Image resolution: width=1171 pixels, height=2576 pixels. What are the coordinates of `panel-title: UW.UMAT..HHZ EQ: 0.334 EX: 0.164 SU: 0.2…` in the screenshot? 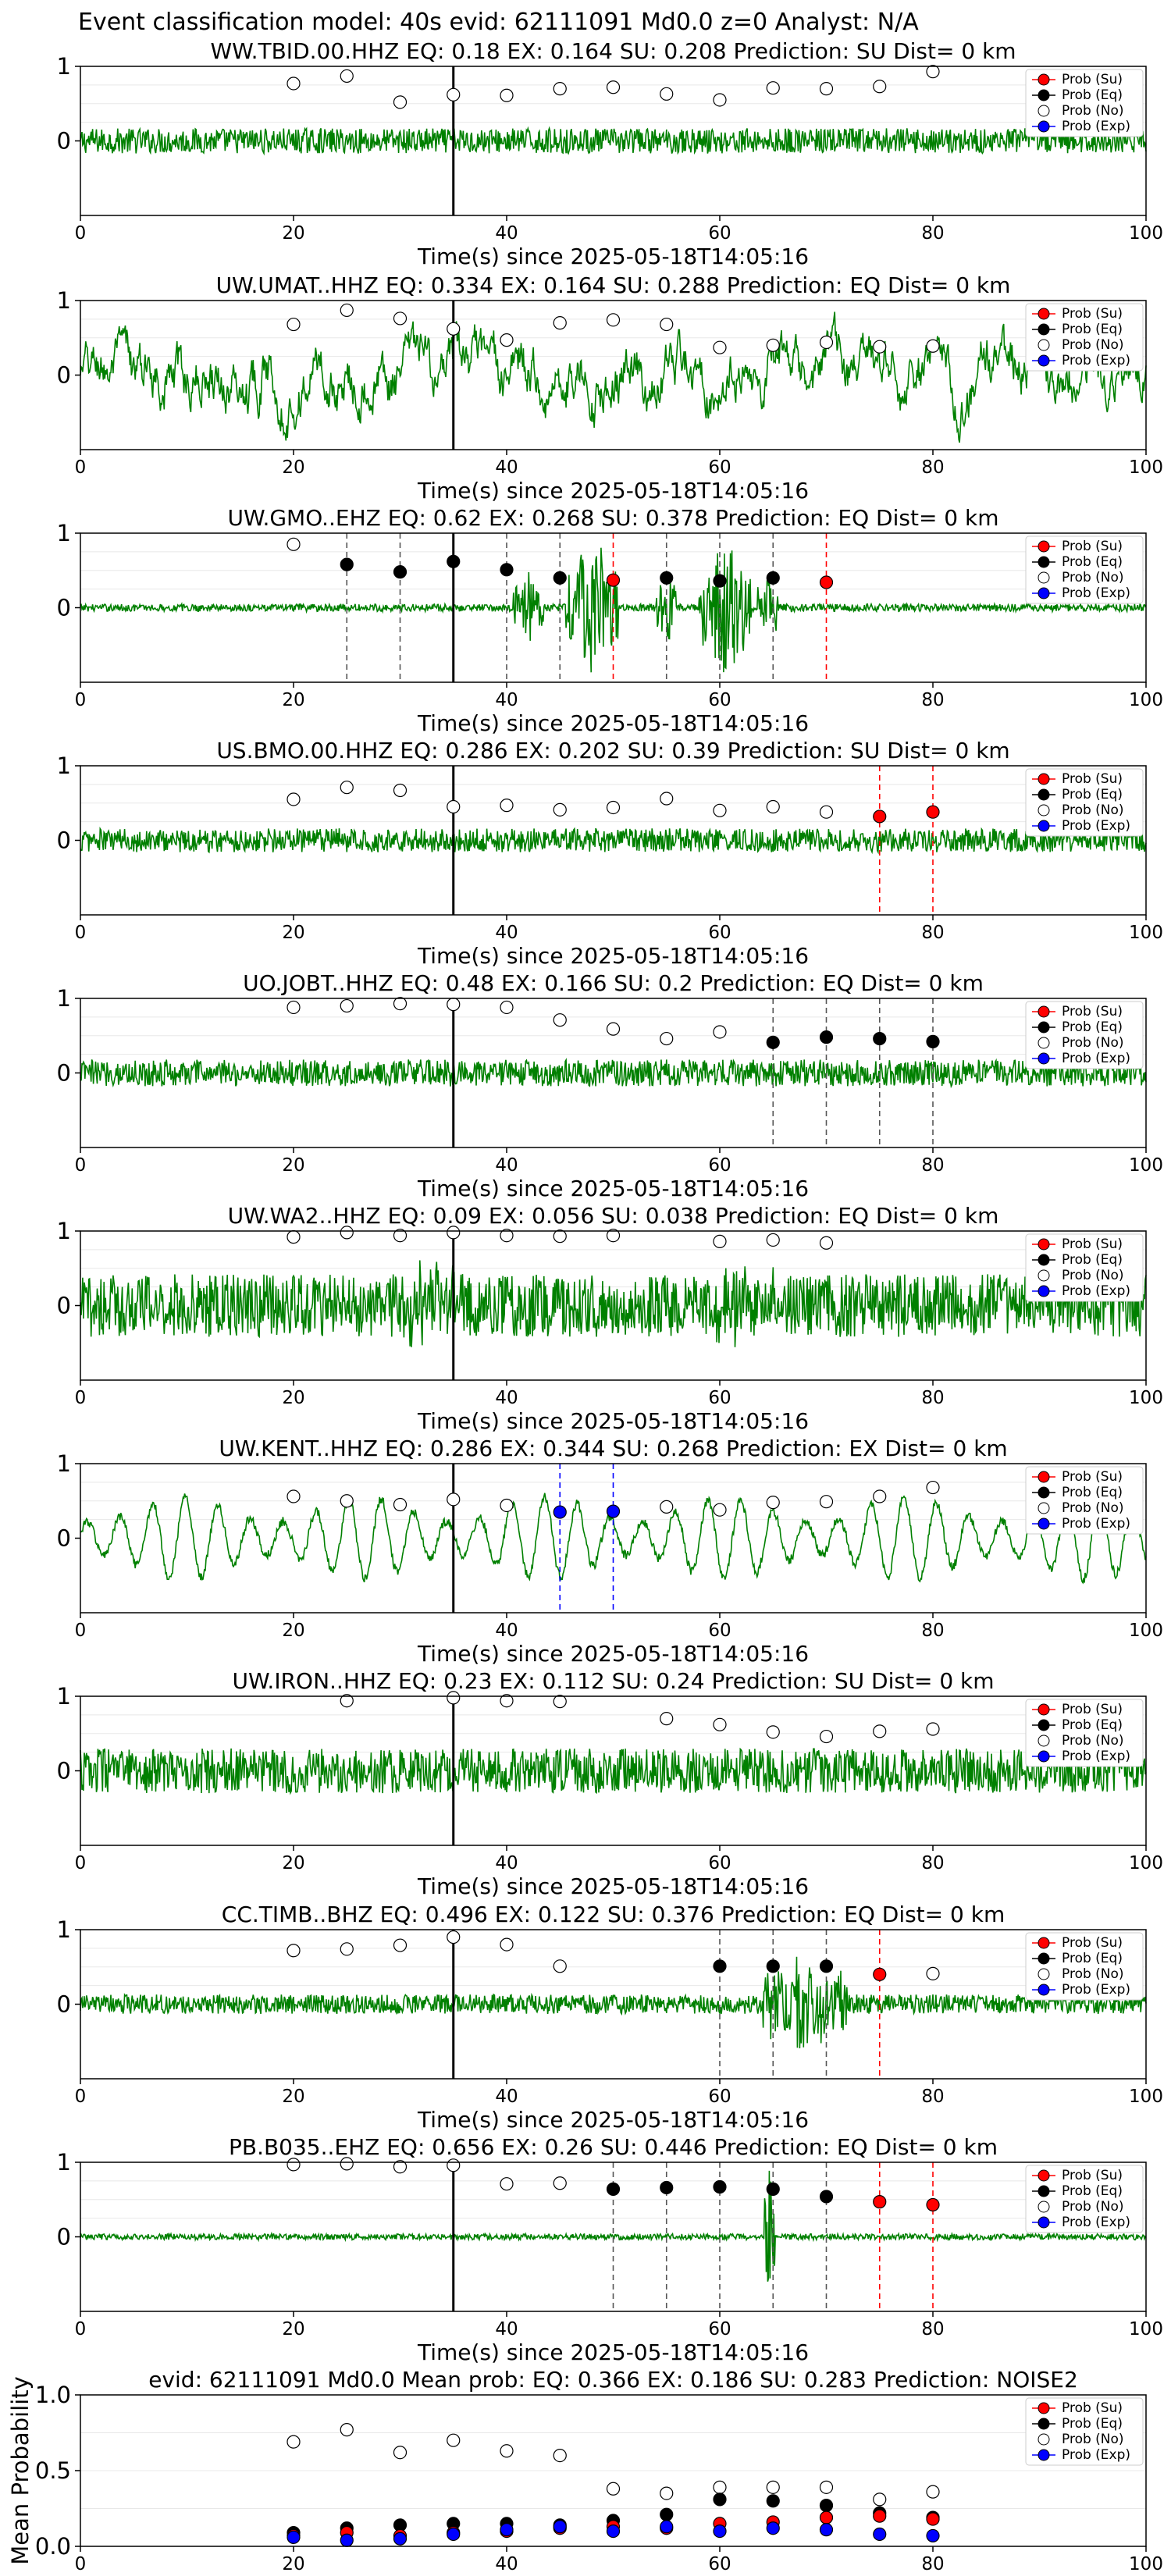 It's located at (613, 285).